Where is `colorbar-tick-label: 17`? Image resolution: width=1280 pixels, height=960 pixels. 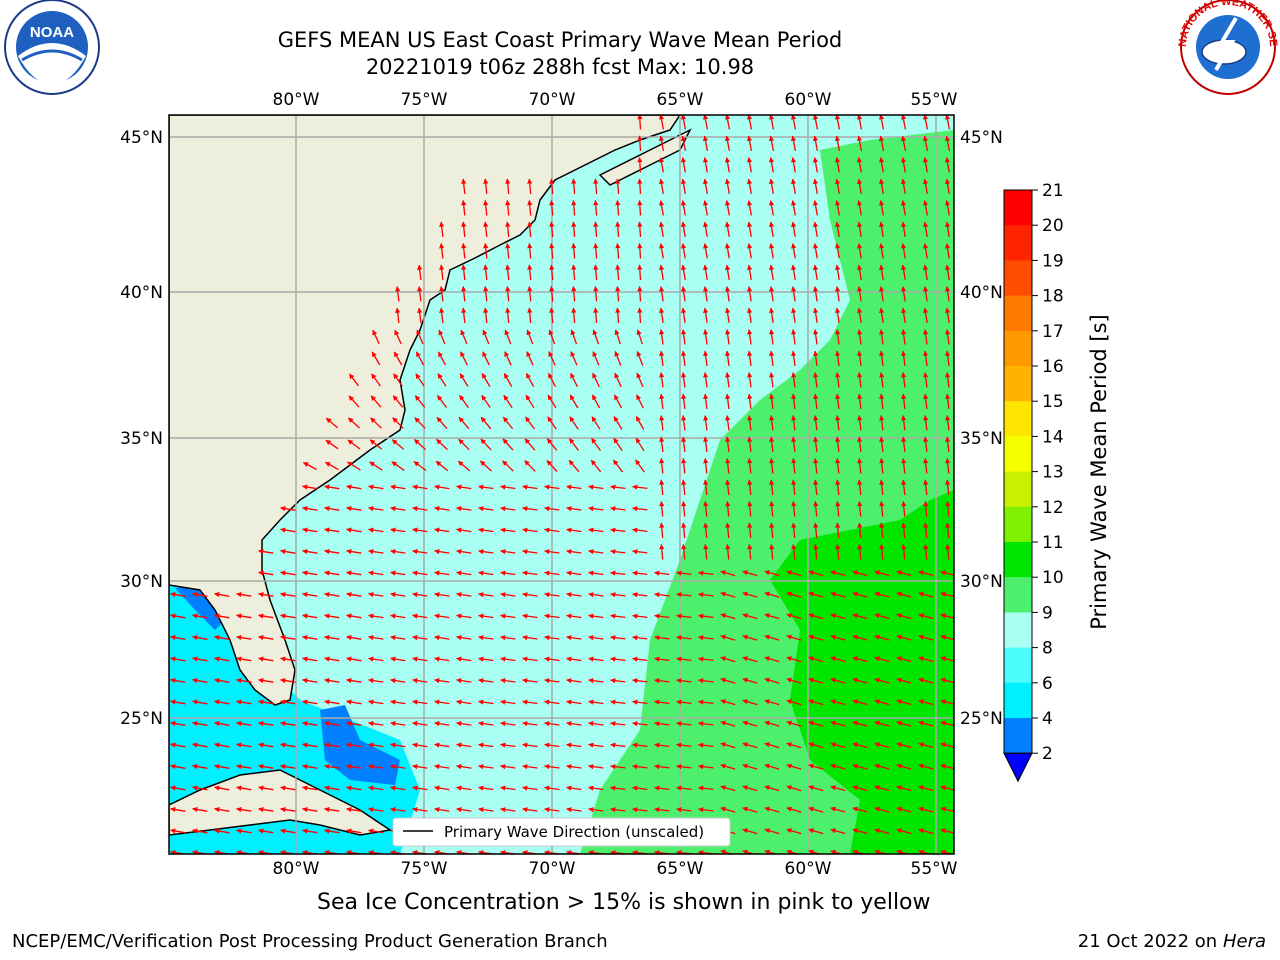 colorbar-tick-label: 17 is located at coordinates (1053, 332).